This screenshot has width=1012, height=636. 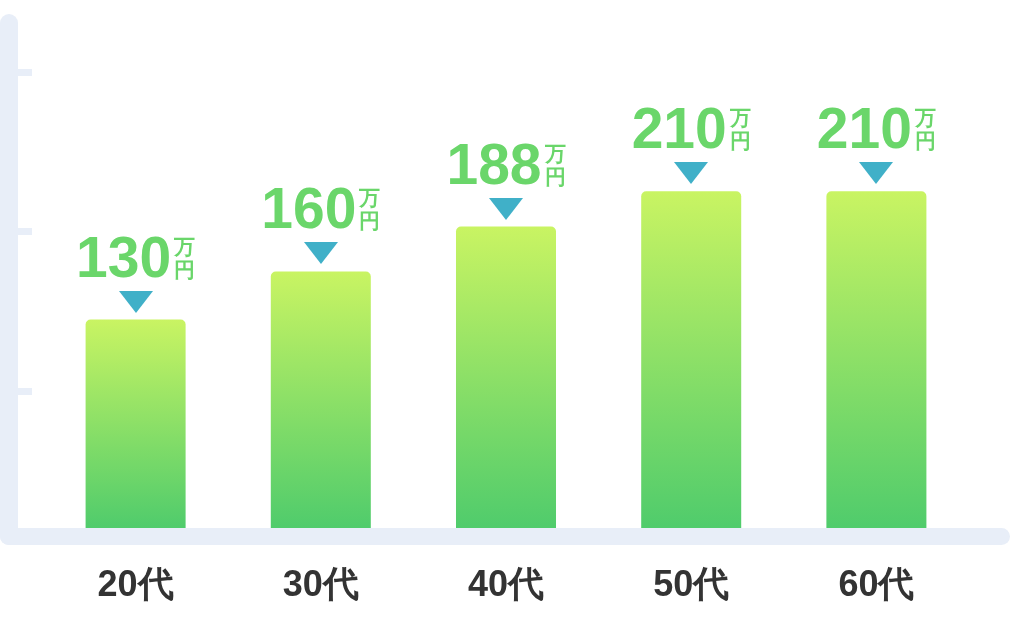 I want to click on x-tick-label: 40代, so click(x=506, y=583).